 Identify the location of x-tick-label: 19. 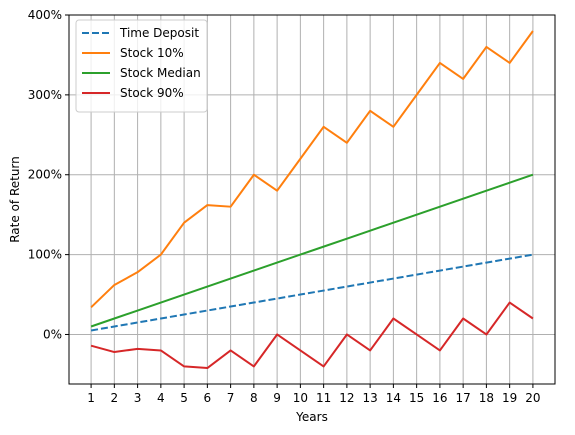
(509, 398).